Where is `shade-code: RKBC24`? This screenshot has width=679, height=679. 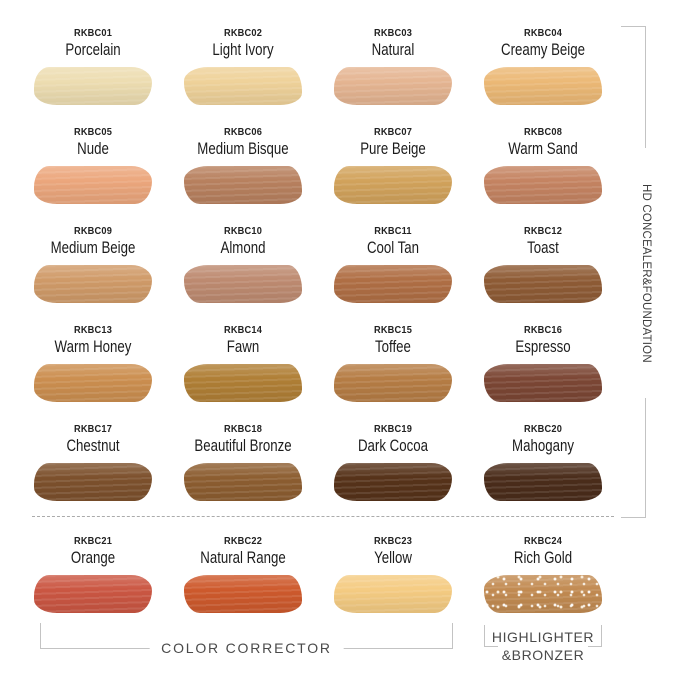 shade-code: RKBC24 is located at coordinates (543, 541).